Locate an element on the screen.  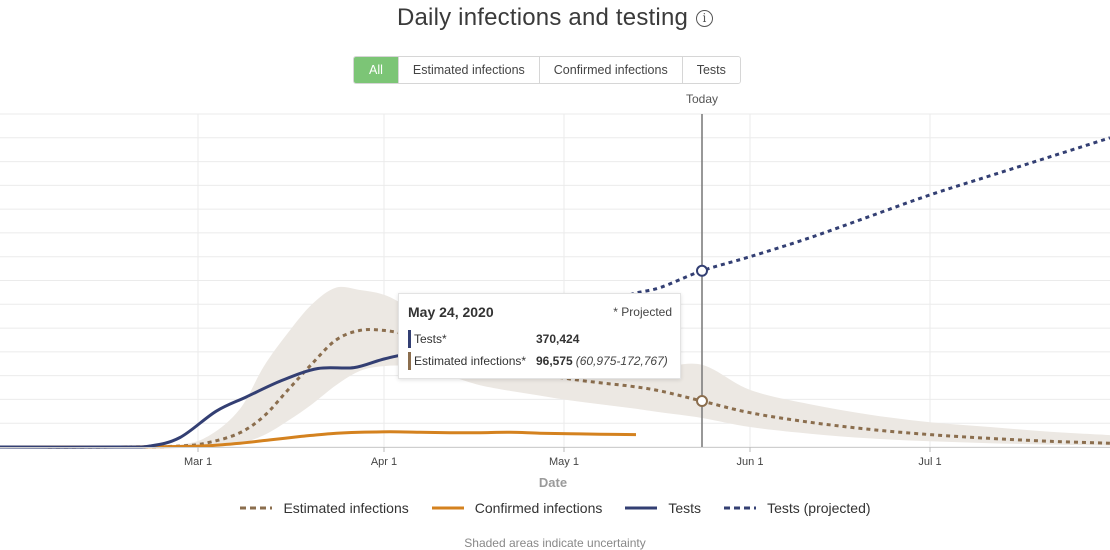
legend-label: Estimated infections is located at coordinates (346, 508).